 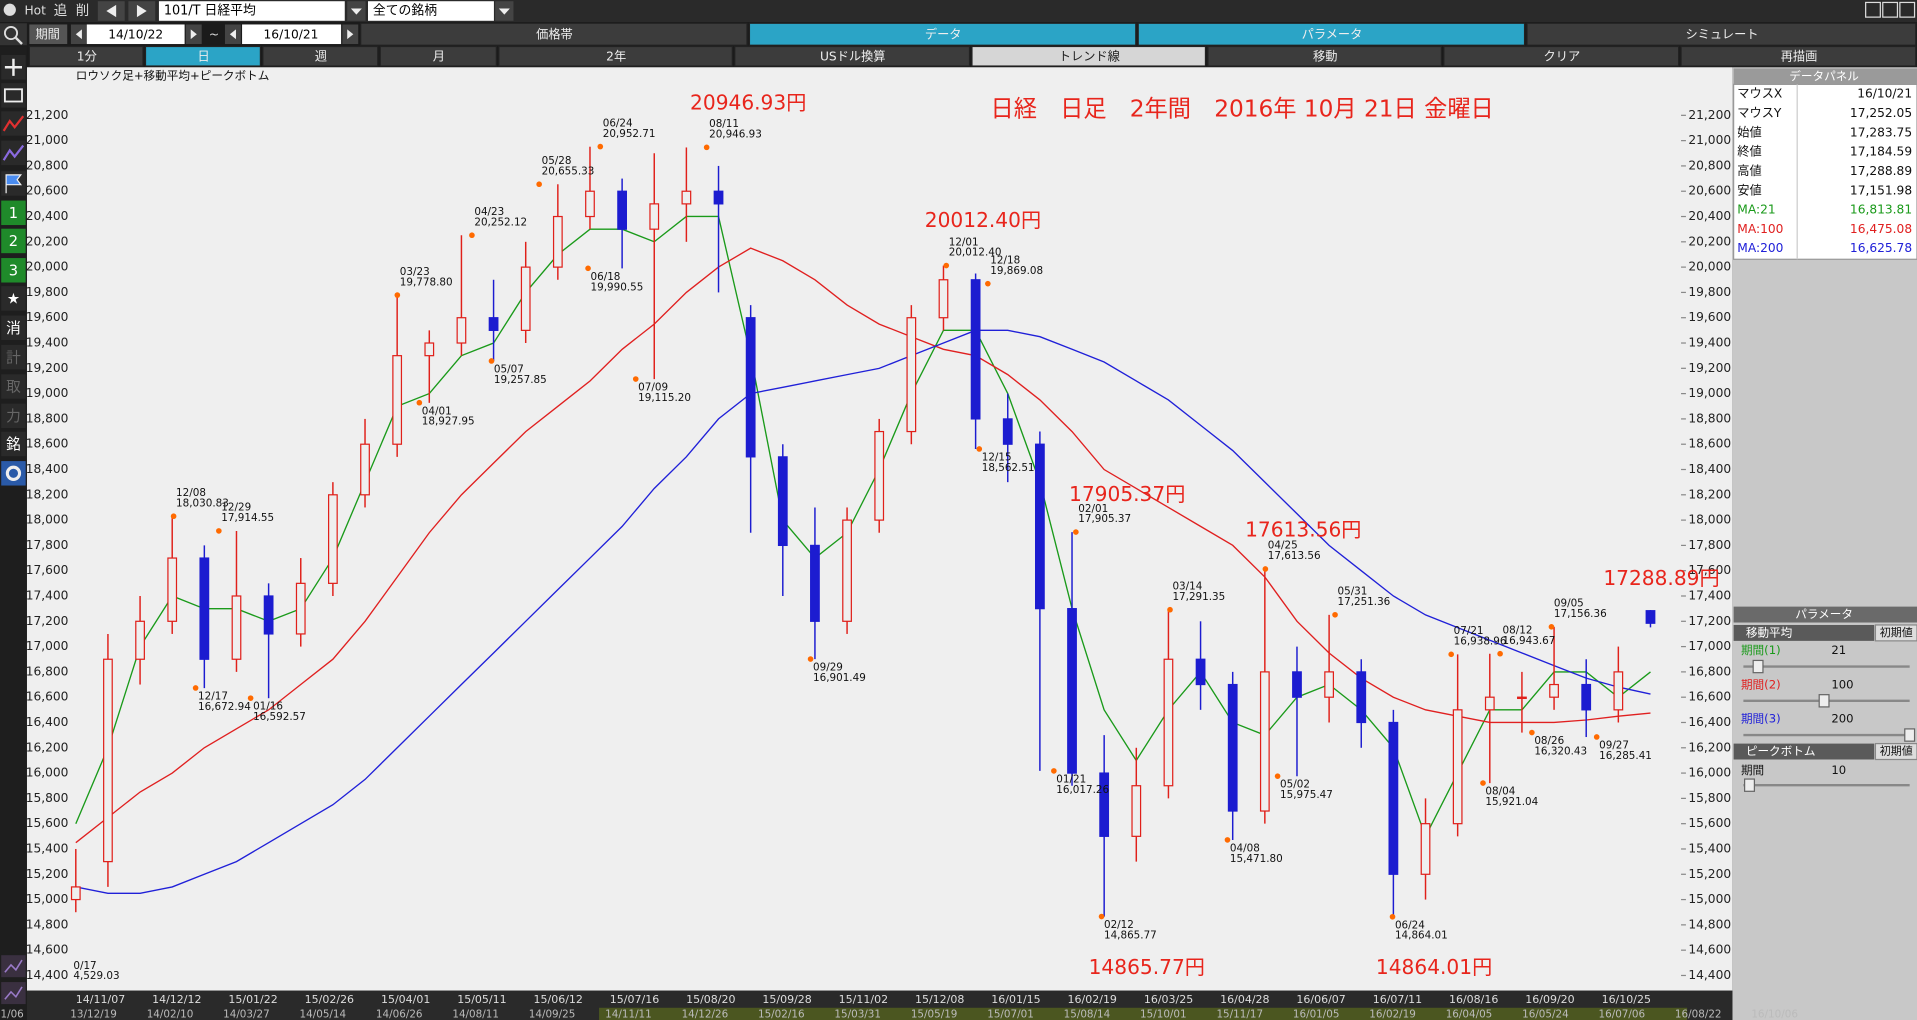 I want to click on overview-label: 16/02/19, so click(x=1392, y=1014).